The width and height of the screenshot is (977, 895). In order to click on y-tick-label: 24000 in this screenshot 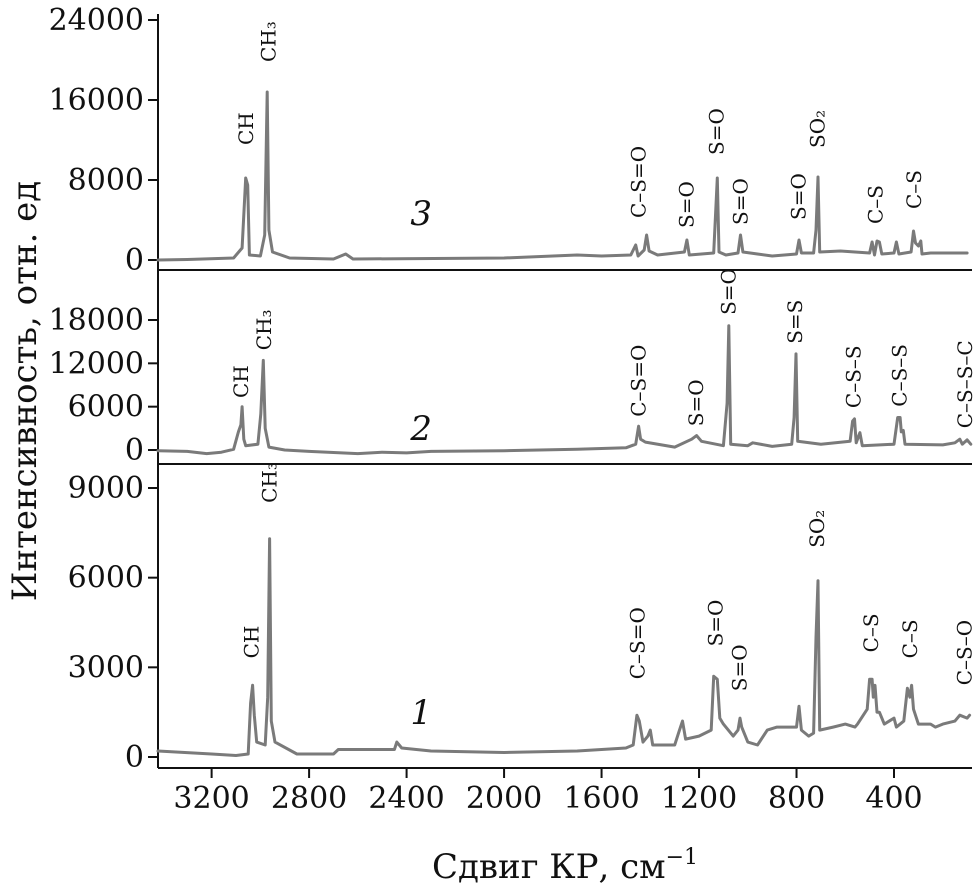, I will do `click(96, 20)`.